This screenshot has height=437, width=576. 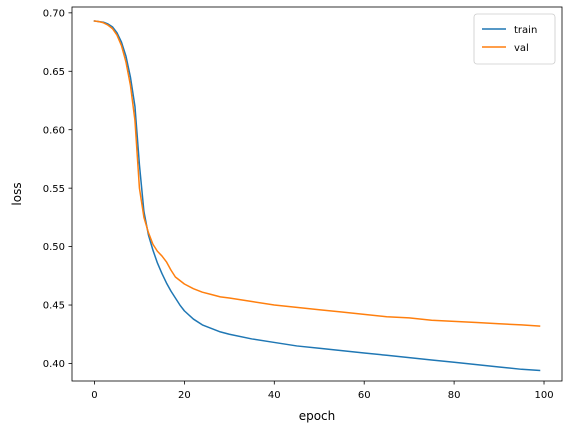 I want to click on legend-items: train val, so click(x=509, y=39).